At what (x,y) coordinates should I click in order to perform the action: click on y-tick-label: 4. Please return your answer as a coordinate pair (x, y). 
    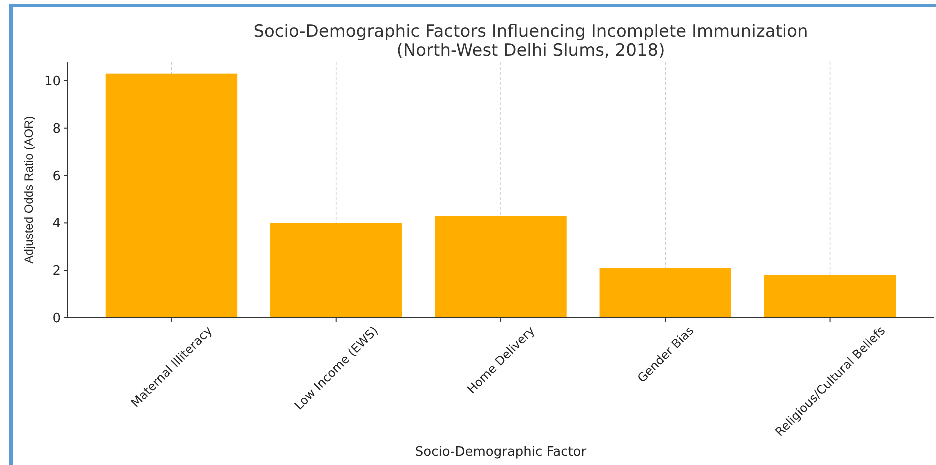
    Looking at the image, I should click on (56, 224).